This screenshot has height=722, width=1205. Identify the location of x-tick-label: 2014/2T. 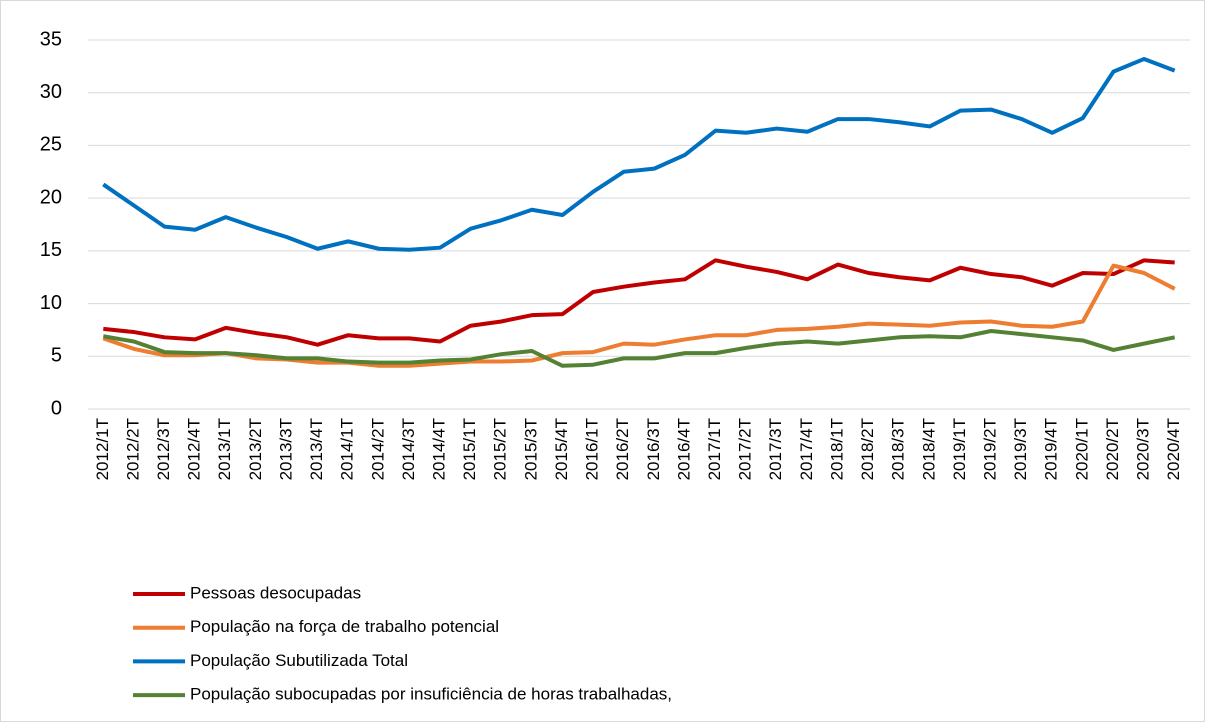
(377, 449).